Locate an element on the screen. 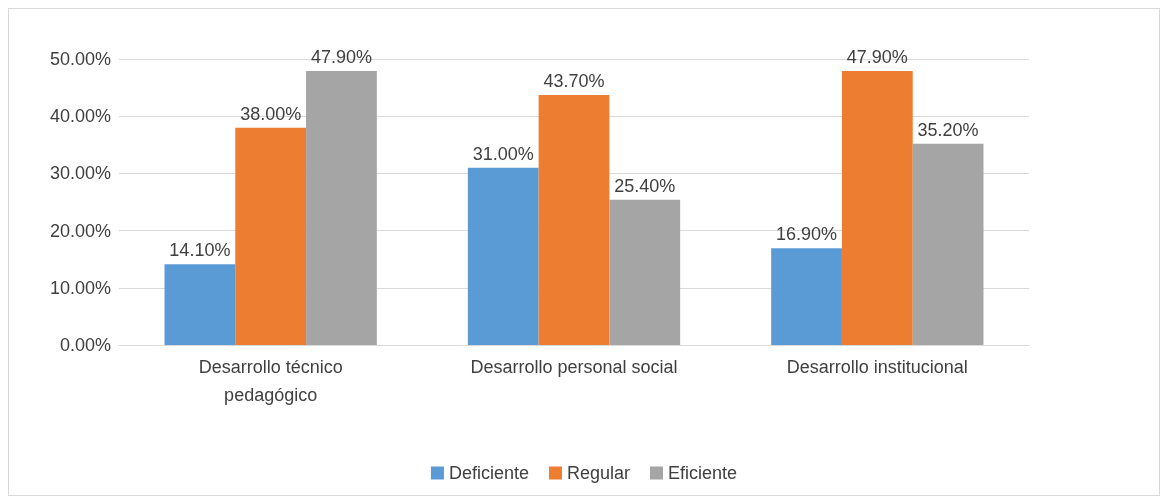  data-label: 43.70% is located at coordinates (574, 81).